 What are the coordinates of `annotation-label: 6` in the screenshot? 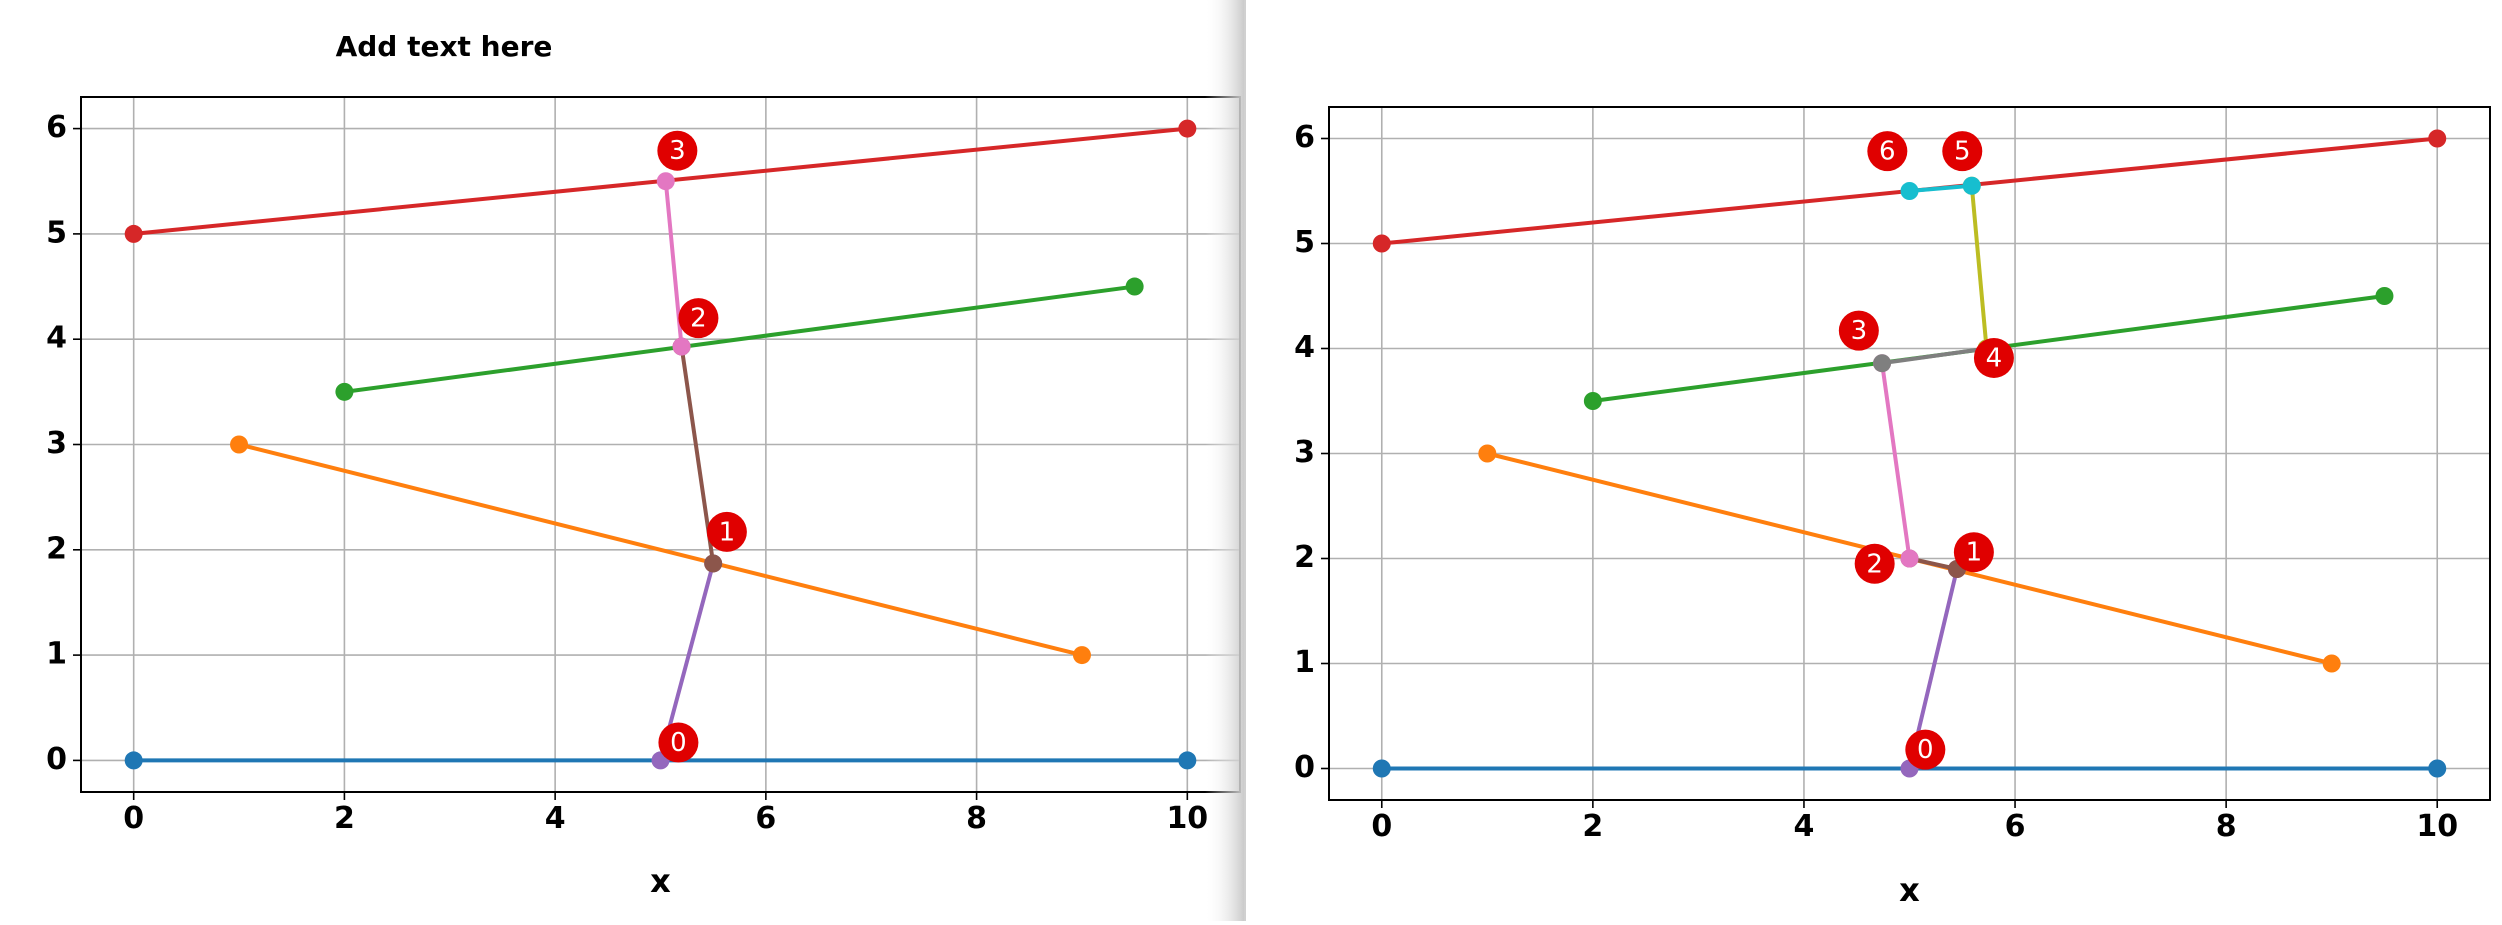 It's located at (1887, 152).